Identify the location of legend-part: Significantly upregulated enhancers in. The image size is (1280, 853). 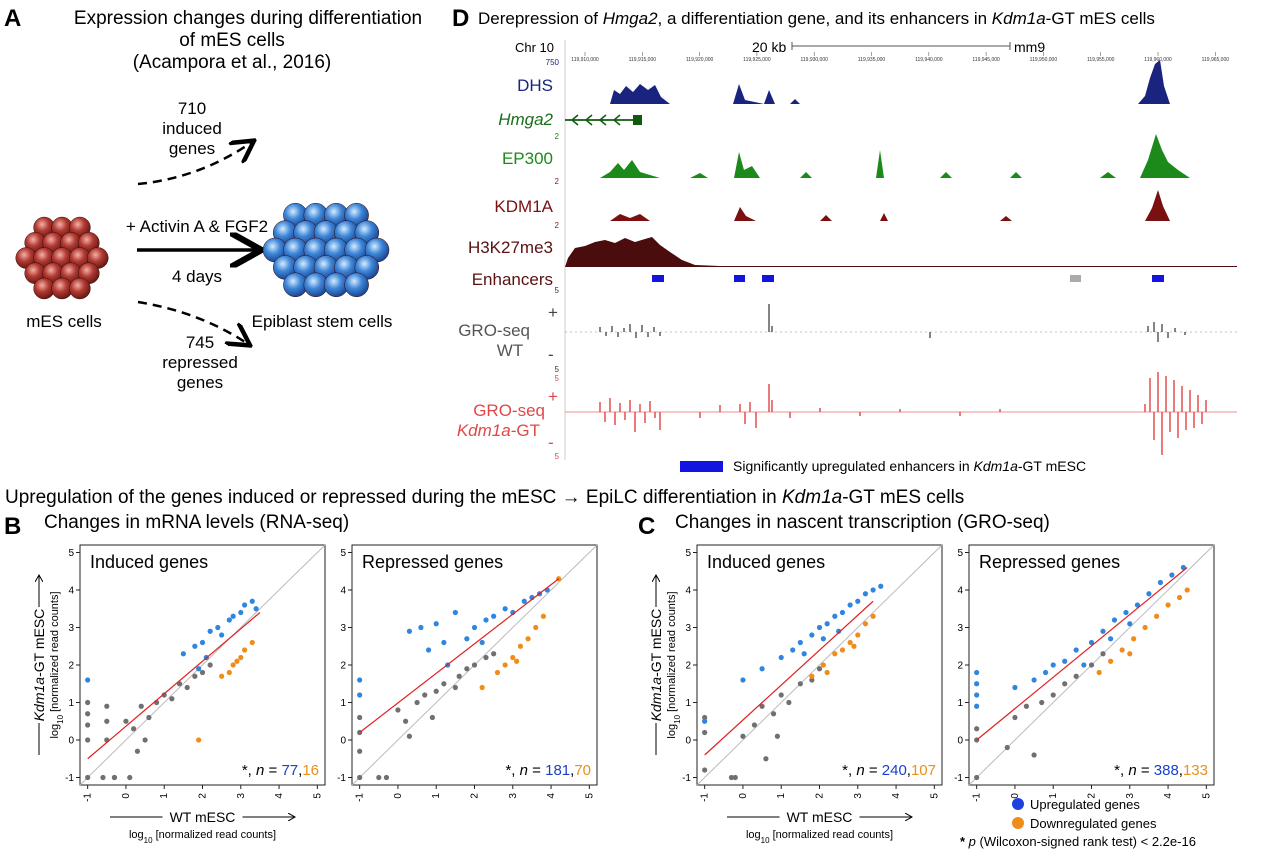
(853, 466).